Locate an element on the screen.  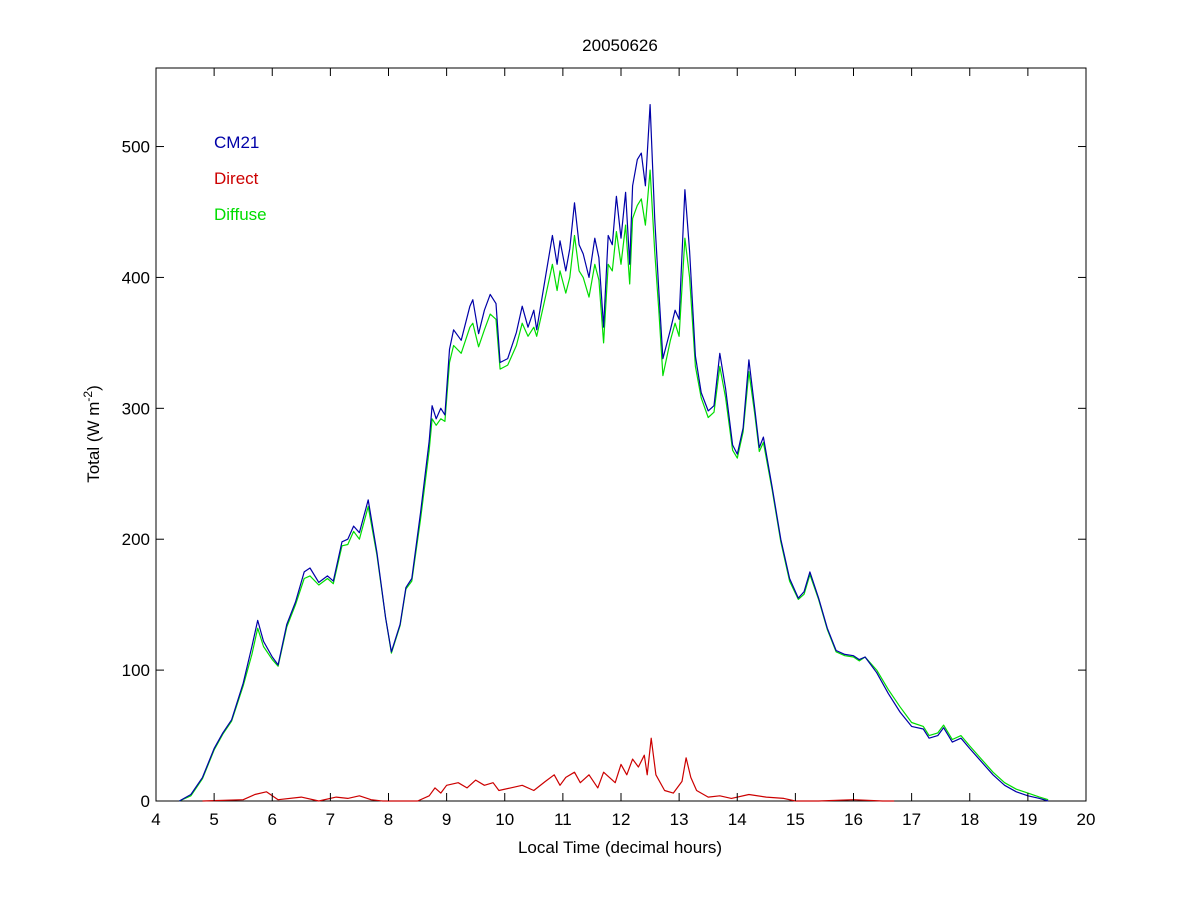
x-tick-label: 12 is located at coordinates (621, 819).